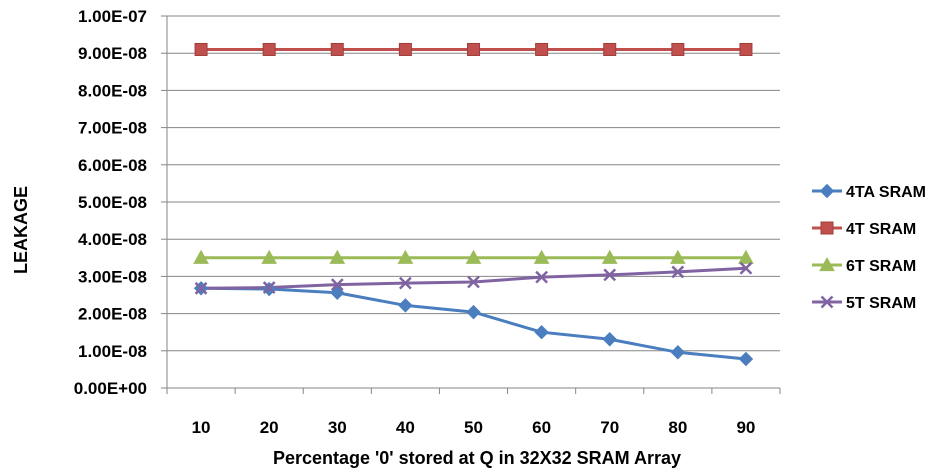  I want to click on y-tick-label: 2.00E-08, so click(112, 314).